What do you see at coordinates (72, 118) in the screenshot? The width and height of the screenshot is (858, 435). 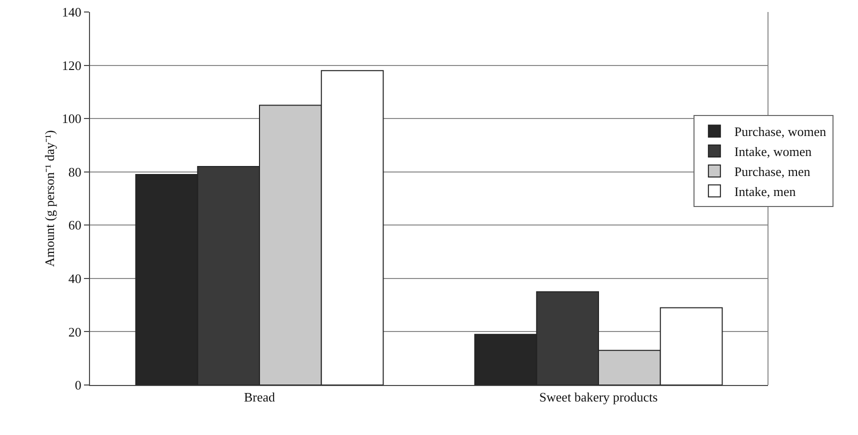 I see `y-tick-label: 100` at bounding box center [72, 118].